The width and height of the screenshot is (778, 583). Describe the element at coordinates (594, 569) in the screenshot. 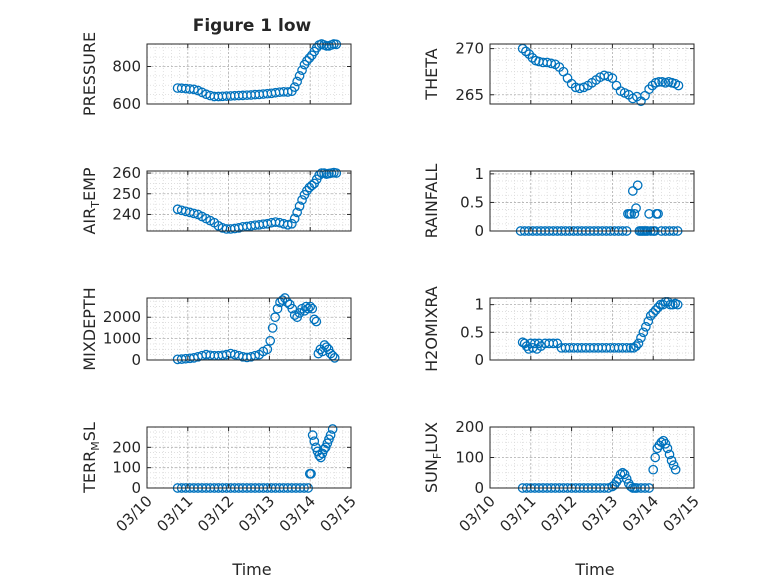

I see `x-axis-label-right: Time` at that location.